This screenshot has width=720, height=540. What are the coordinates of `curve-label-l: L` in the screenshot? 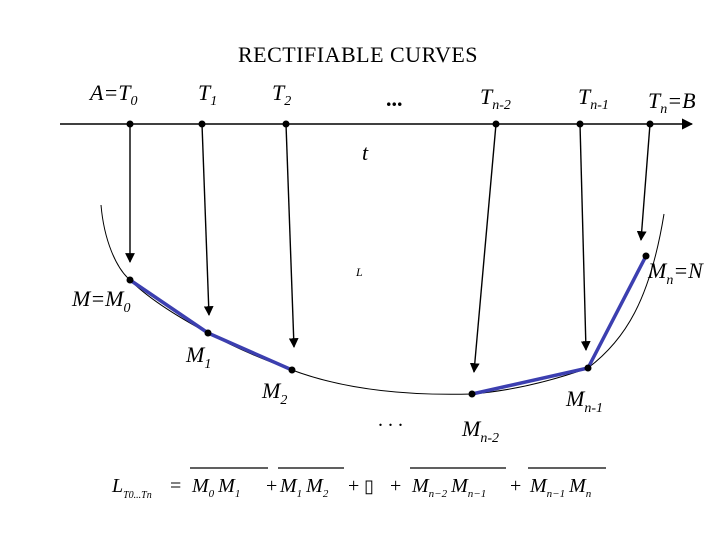 It's located at (359, 272).